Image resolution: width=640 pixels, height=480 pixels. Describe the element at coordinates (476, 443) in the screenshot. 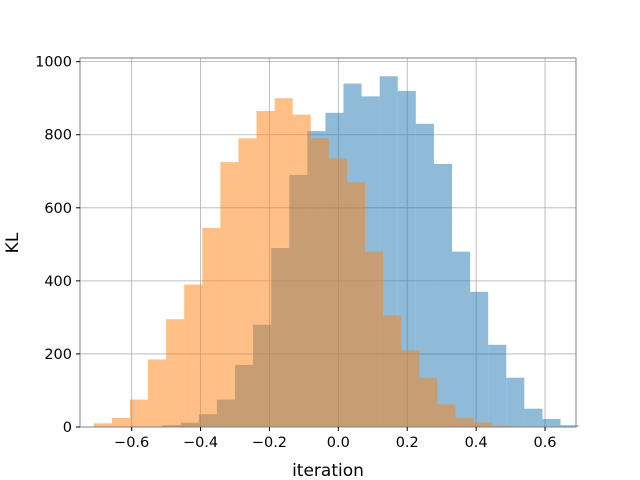

I see `x-tick-label-5: 0.4` at that location.